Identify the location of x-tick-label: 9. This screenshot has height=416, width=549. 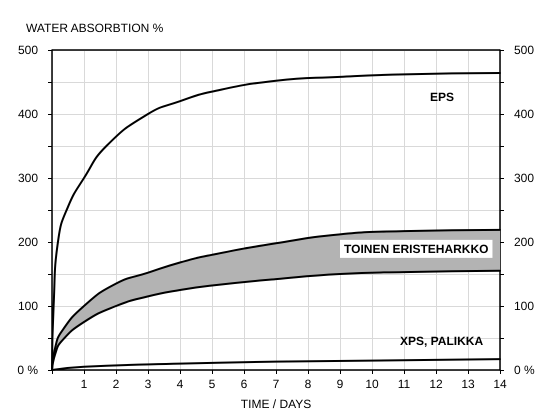
(340, 384).